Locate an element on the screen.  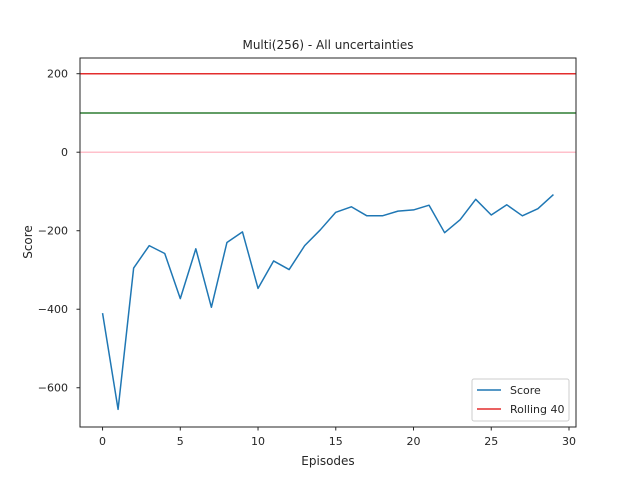
legend-label-rolling-40: Rolling 40 is located at coordinates (537, 409).